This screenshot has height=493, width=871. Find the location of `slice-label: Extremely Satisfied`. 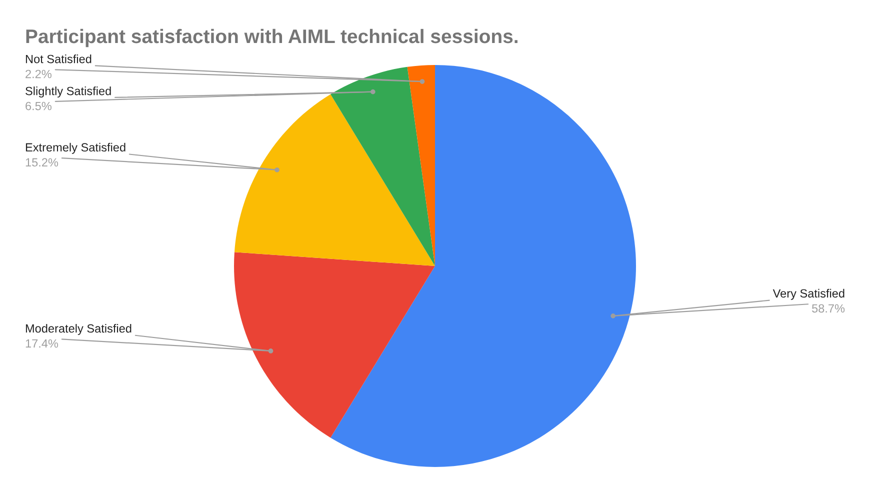

slice-label: Extremely Satisfied is located at coordinates (76, 148).